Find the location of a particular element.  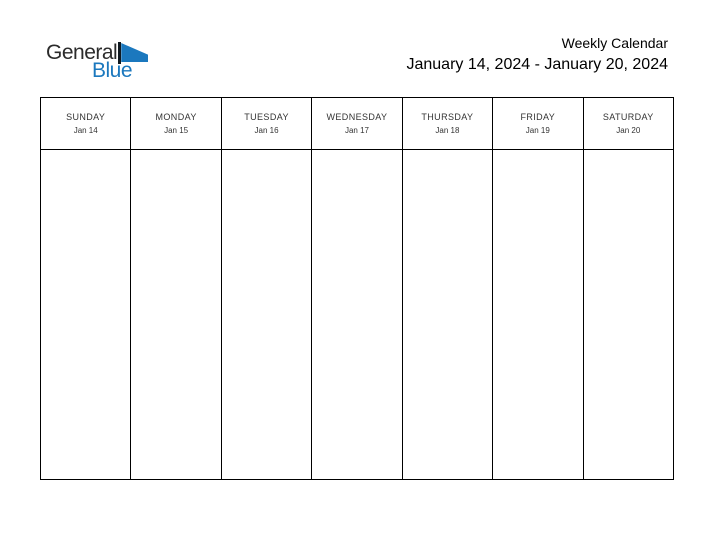

day-header-saturday: SATURDAY Jan 20 is located at coordinates (628, 123).